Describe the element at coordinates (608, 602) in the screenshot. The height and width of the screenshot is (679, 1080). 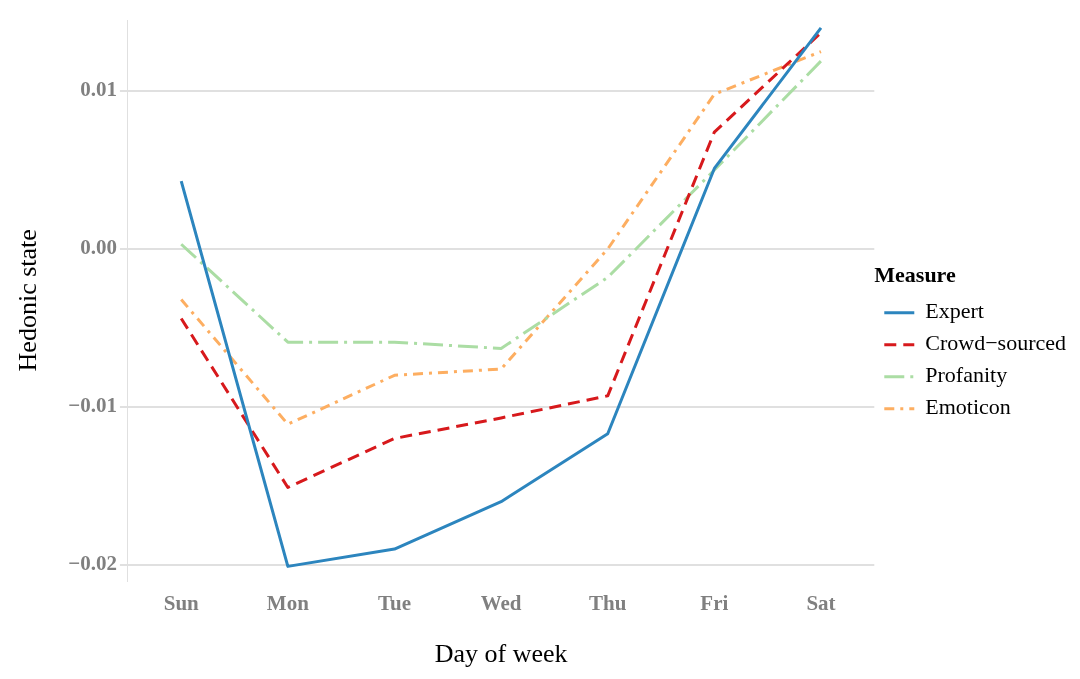
I see `x-tick-label: Thu` at that location.